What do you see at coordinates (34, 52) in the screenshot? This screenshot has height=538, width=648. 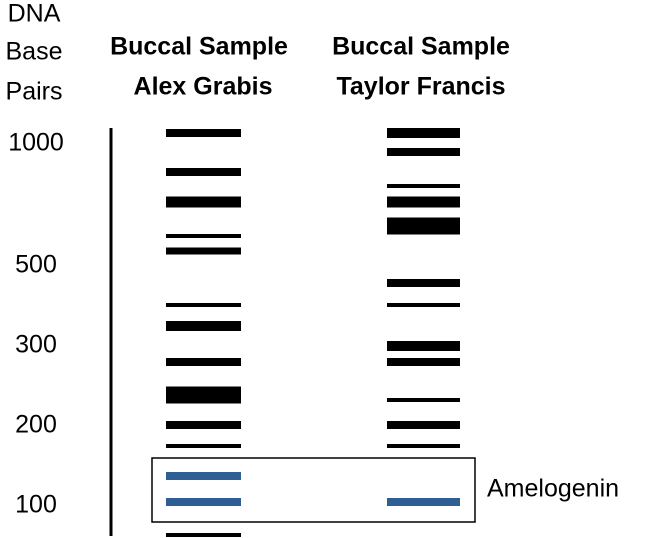 I see `axis-title: Base` at bounding box center [34, 52].